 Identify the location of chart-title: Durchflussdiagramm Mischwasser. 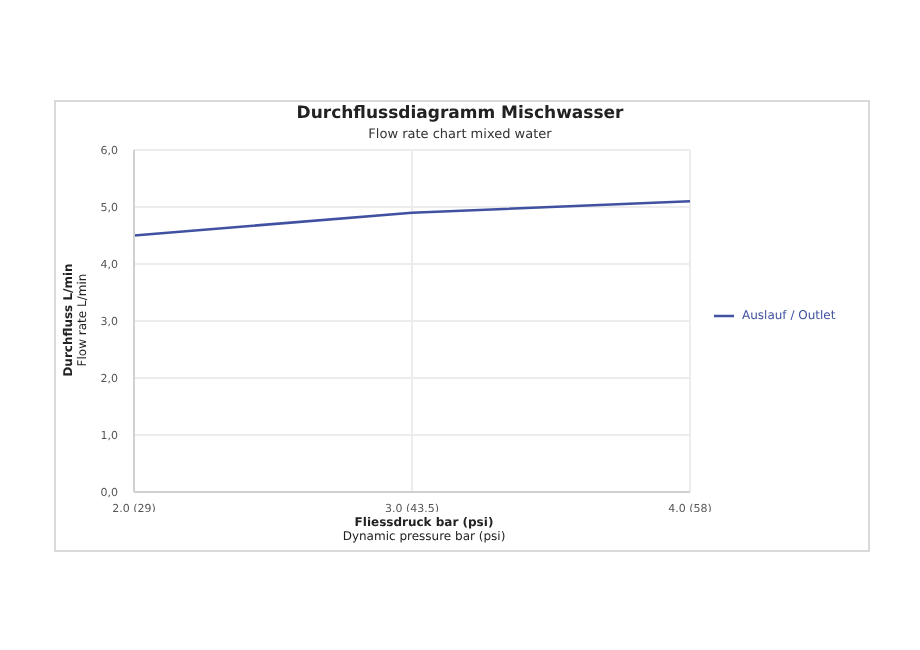
(460, 114).